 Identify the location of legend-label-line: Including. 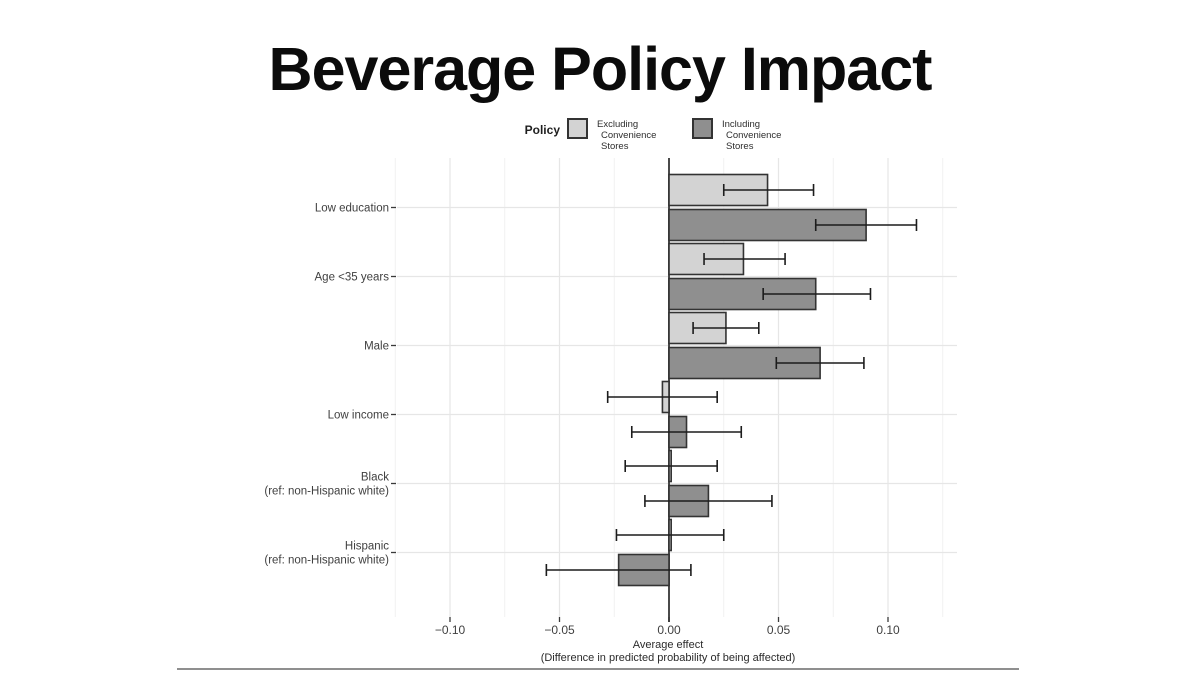
(741, 124).